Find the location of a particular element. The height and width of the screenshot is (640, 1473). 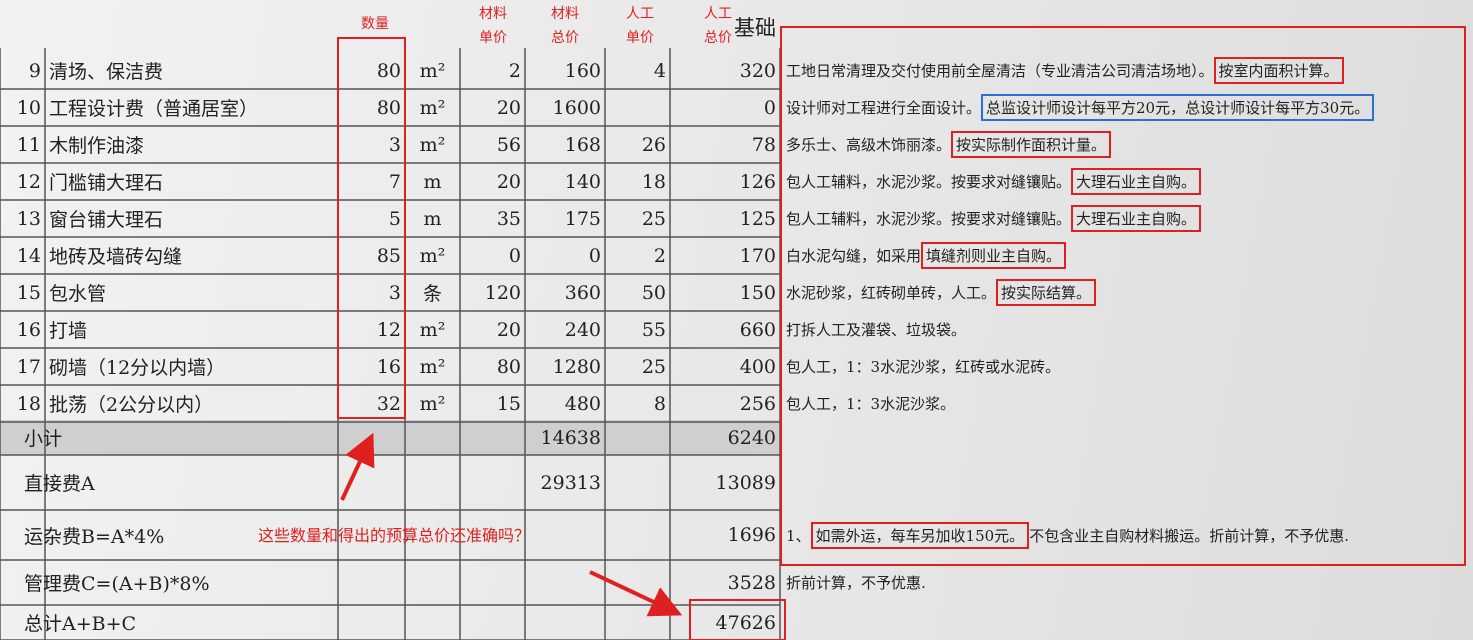

material-total: 0 is located at coordinates (594, 255).